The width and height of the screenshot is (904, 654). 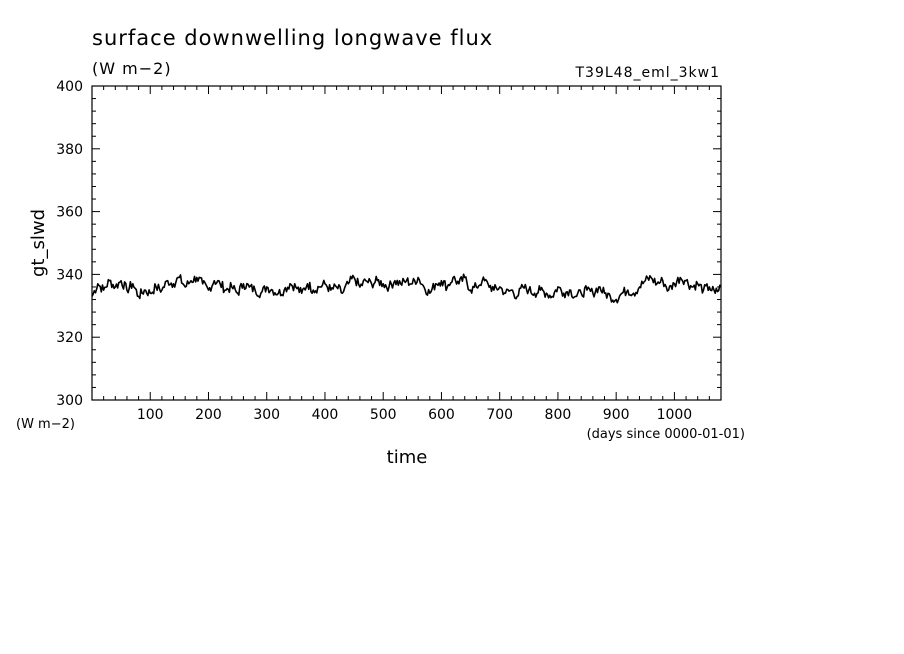 What do you see at coordinates (69, 401) in the screenshot?
I see `y-tick-label: 300` at bounding box center [69, 401].